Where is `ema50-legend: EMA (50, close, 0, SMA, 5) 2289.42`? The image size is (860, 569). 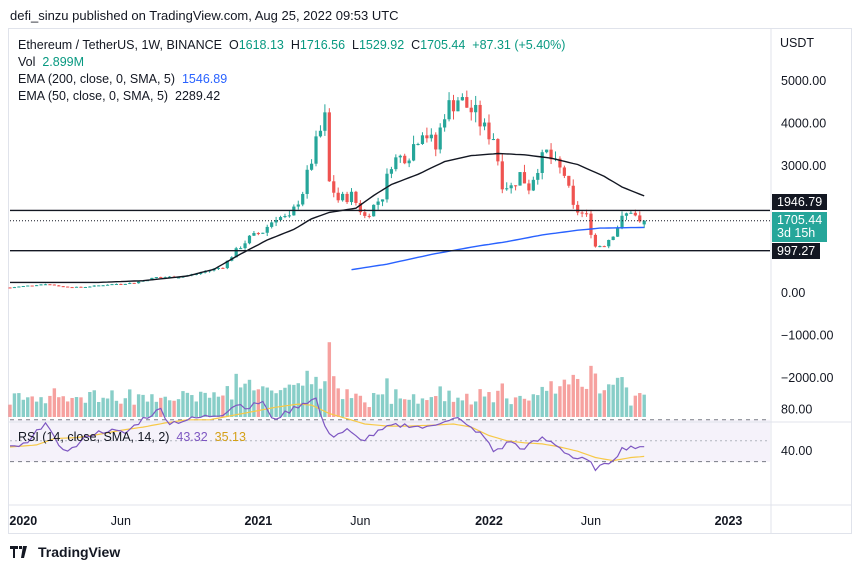
ema50-legend: EMA (50, close, 0, SMA, 5) 2289.42 is located at coordinates (119, 96).